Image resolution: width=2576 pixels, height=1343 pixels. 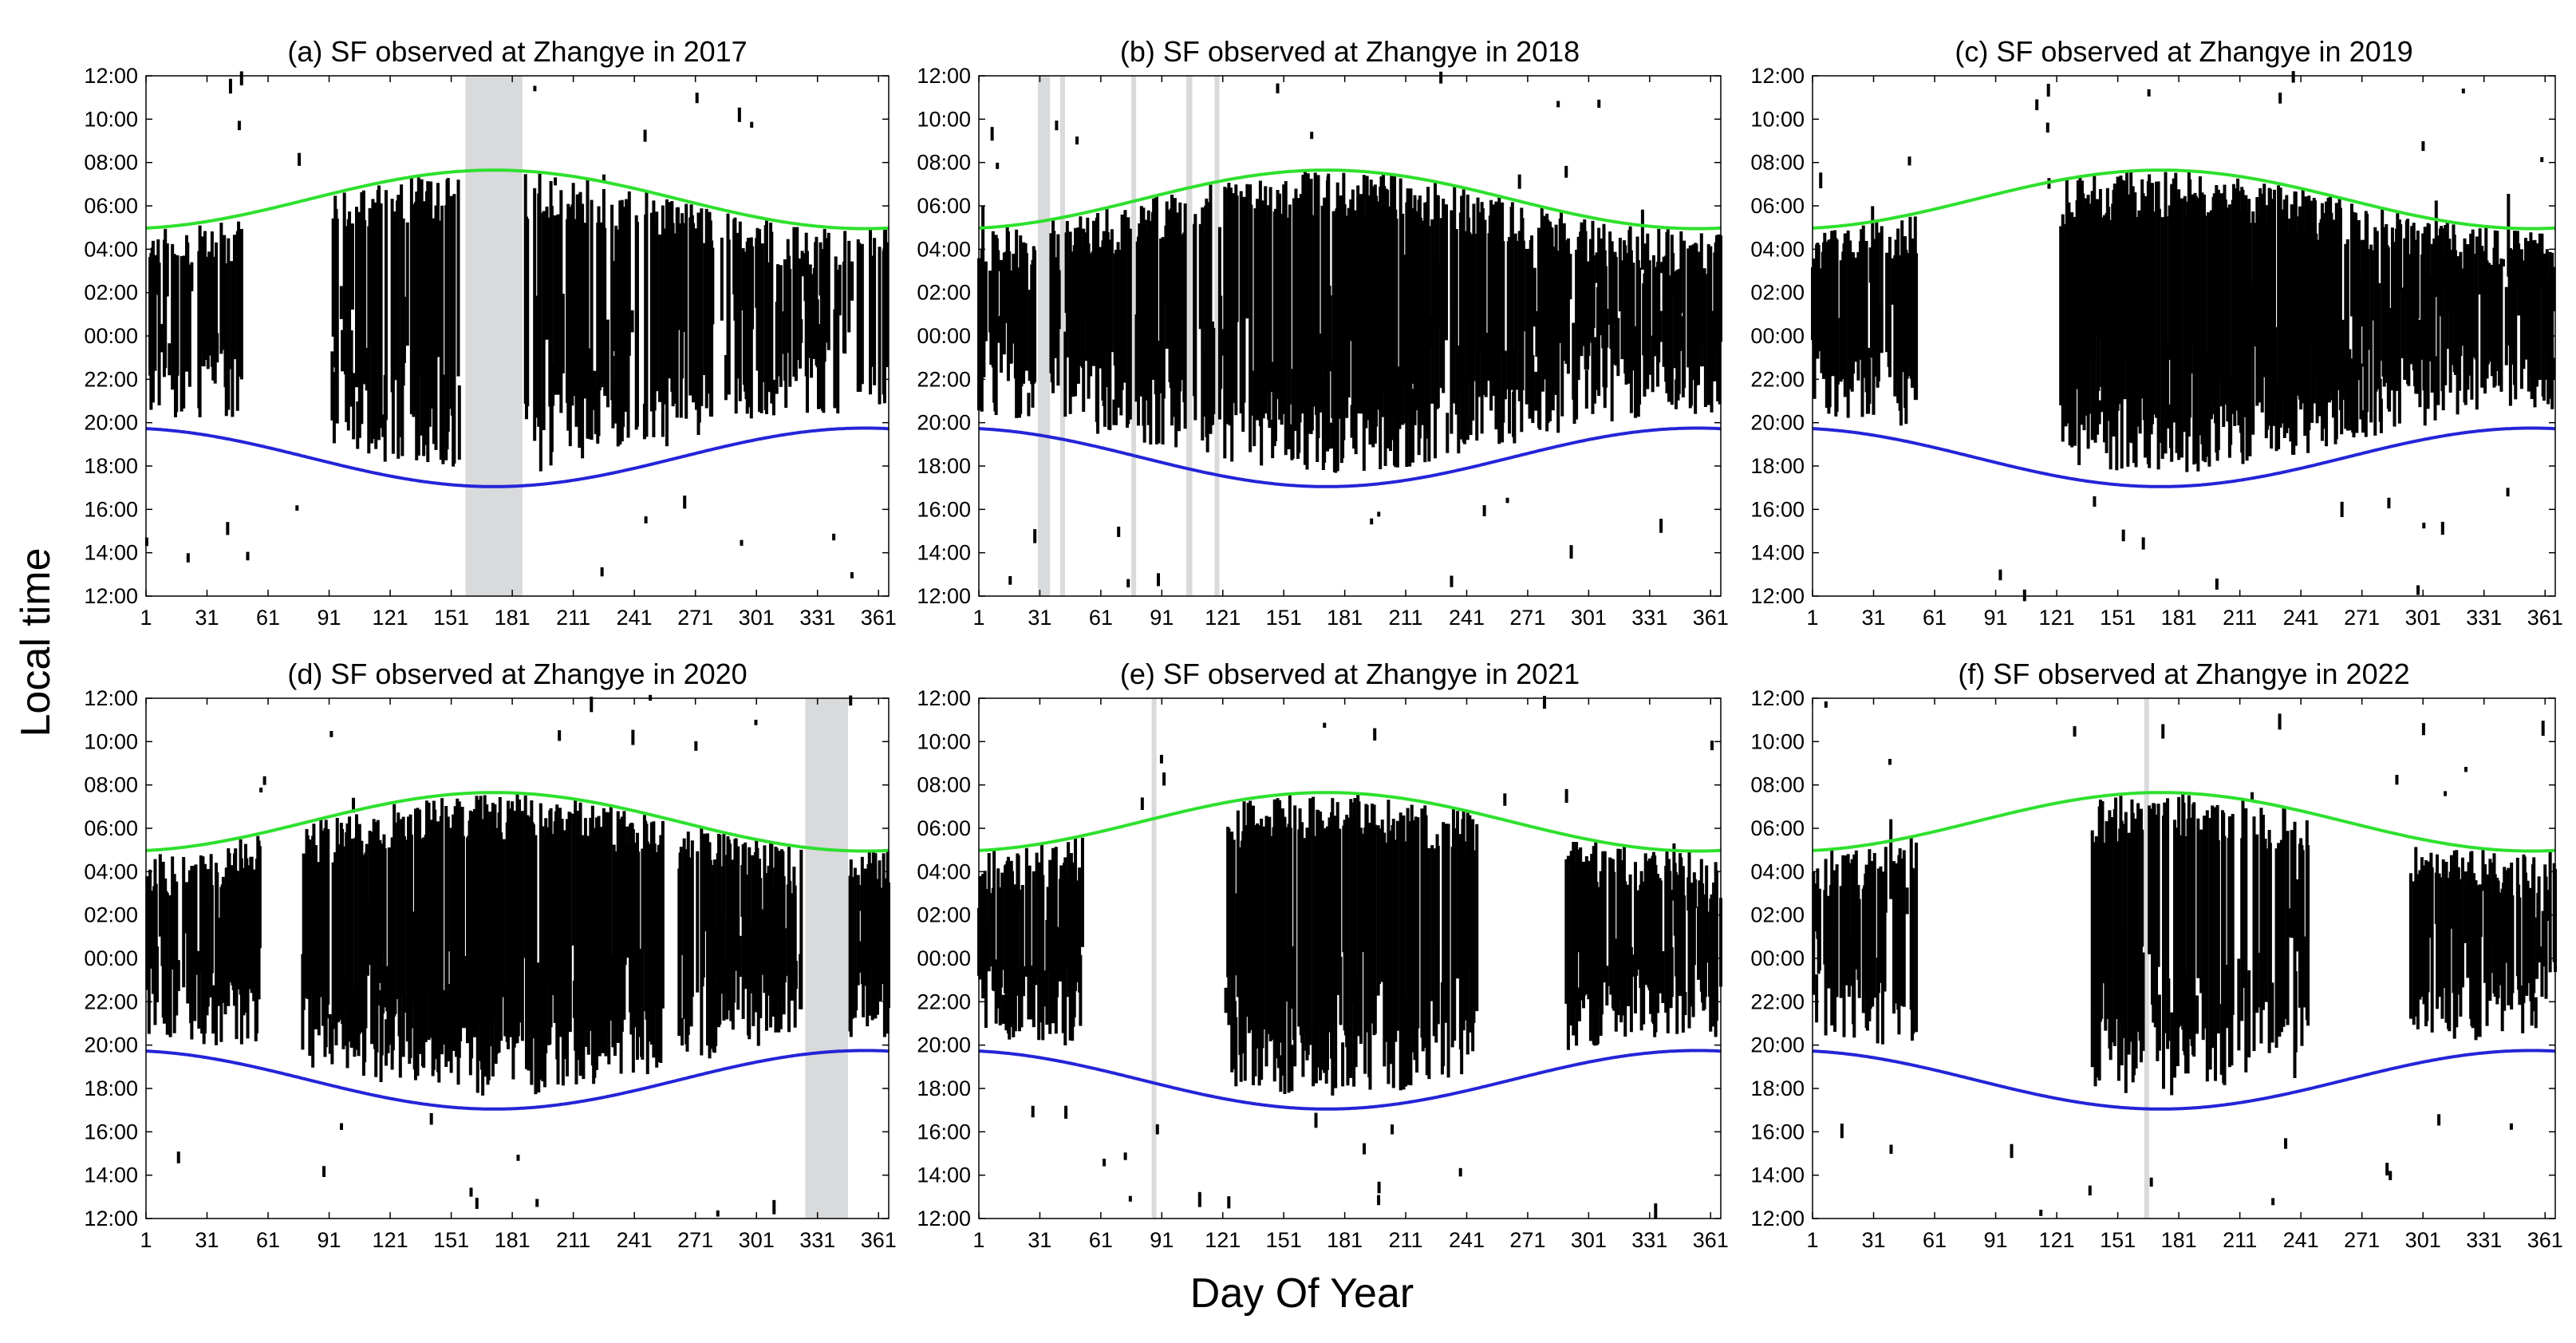 What do you see at coordinates (757, 1240) in the screenshot?
I see `x-tick-label: 301` at bounding box center [757, 1240].